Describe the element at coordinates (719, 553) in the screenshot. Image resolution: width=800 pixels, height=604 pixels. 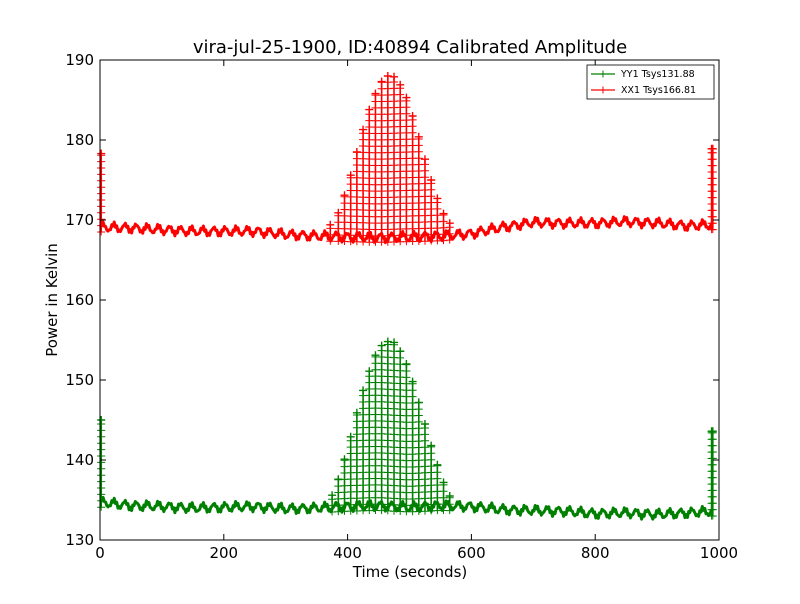
I see `x-tick-label: 1000` at that location.